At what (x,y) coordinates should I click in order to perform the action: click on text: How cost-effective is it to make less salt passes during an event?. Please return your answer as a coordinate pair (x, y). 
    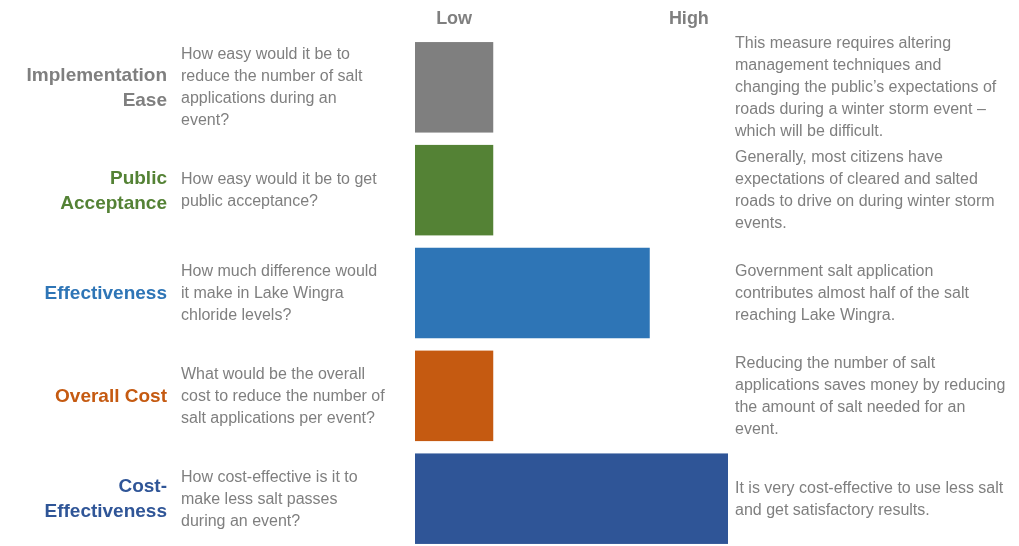
    Looking at the image, I should click on (269, 498).